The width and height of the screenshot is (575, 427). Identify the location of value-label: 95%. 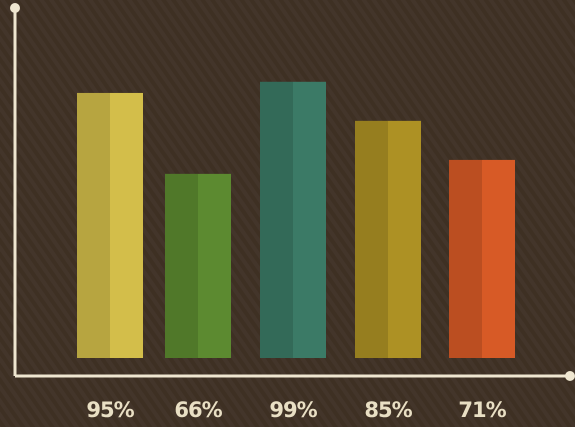
(110, 410).